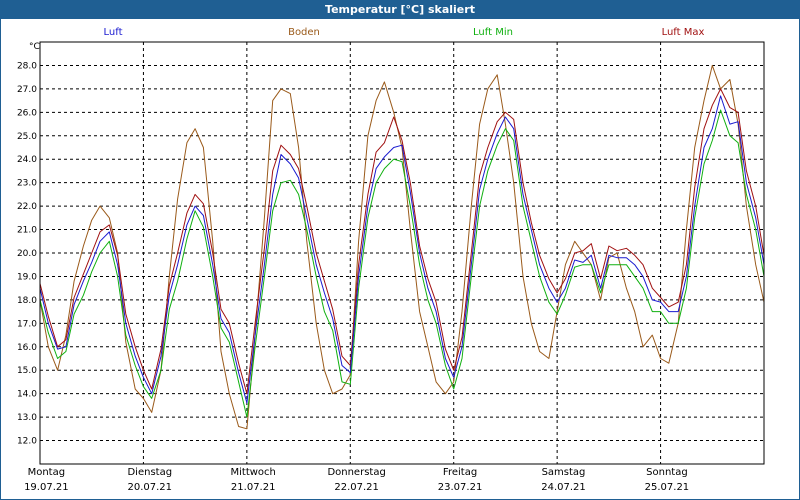 The height and width of the screenshot is (500, 800). What do you see at coordinates (46, 472) in the screenshot?
I see `x-tick-day: Montag` at bounding box center [46, 472].